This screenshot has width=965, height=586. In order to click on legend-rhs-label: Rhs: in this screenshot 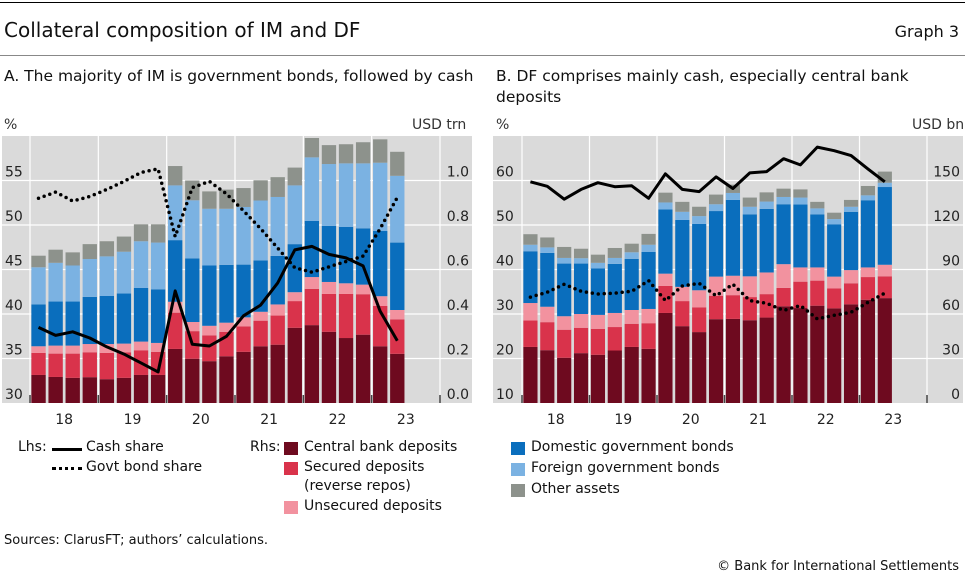, I will do `click(265, 447)`.